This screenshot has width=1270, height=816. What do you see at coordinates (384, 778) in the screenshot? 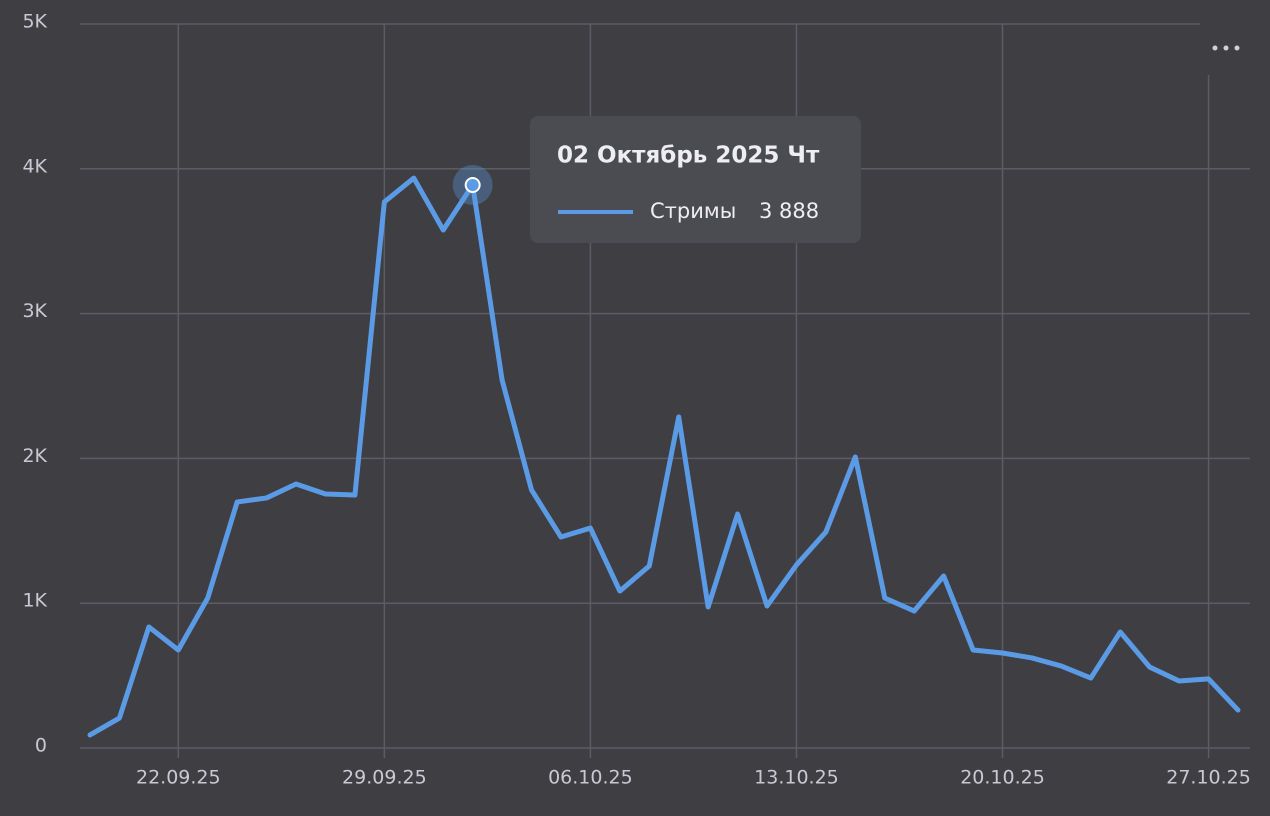
I see `x-tick-label: 29.09.25` at bounding box center [384, 778].